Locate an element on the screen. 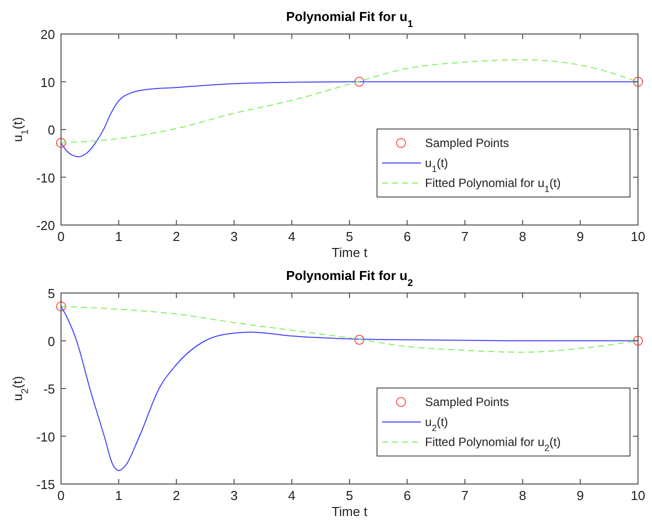 The image size is (652, 523). y-tick-label: -15 is located at coordinates (45, 484).